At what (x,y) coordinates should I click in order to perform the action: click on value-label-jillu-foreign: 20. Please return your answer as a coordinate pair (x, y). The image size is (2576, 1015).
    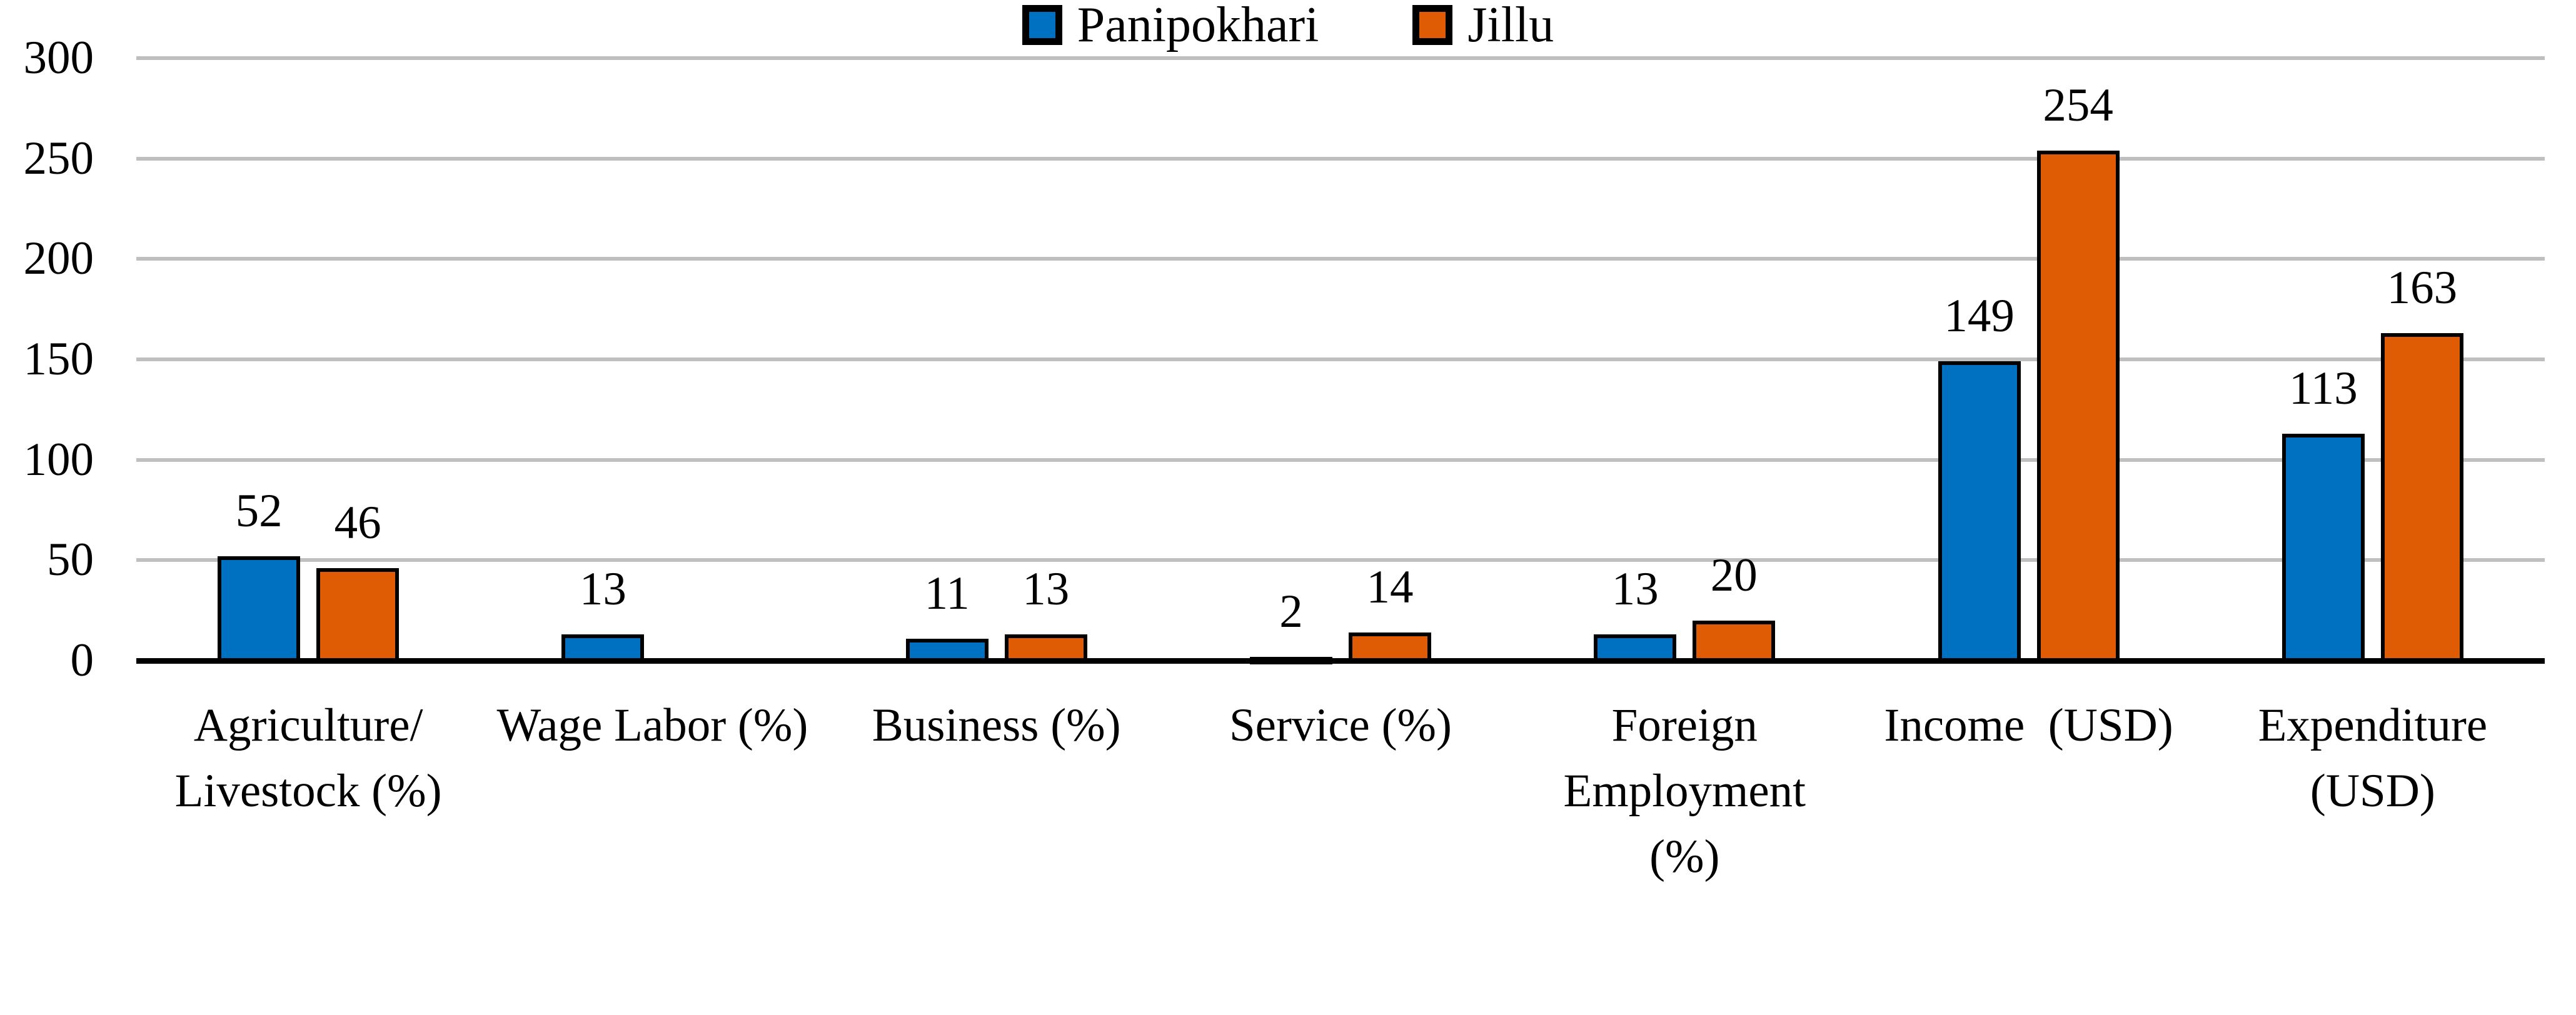
    Looking at the image, I should click on (1734, 575).